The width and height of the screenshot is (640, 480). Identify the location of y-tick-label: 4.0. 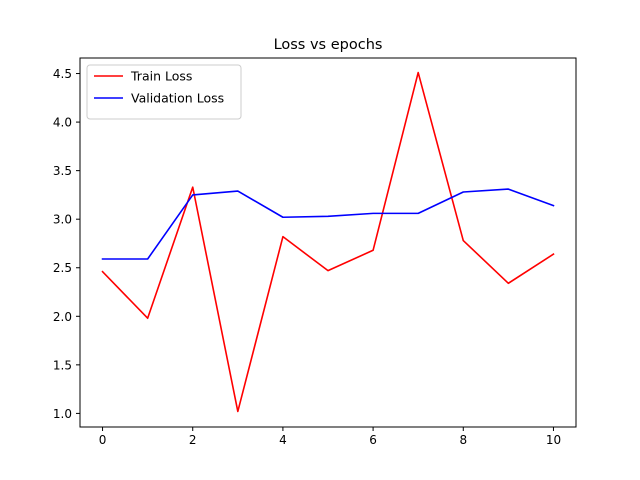
(62, 123).